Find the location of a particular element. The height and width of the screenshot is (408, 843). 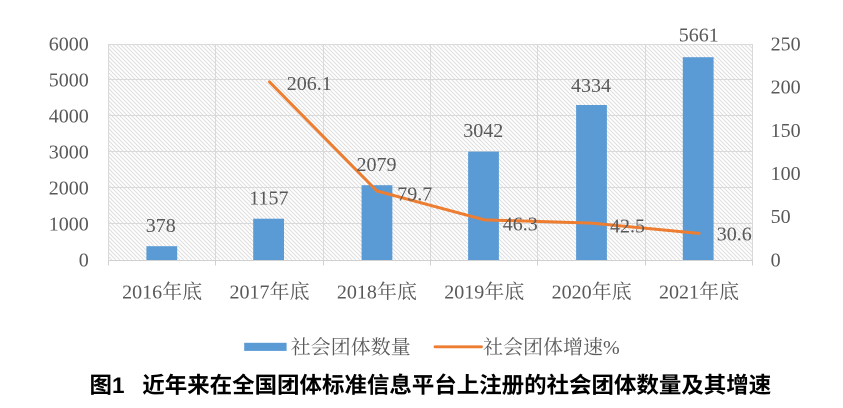

svg-text: 30.6 is located at coordinates (734, 234).